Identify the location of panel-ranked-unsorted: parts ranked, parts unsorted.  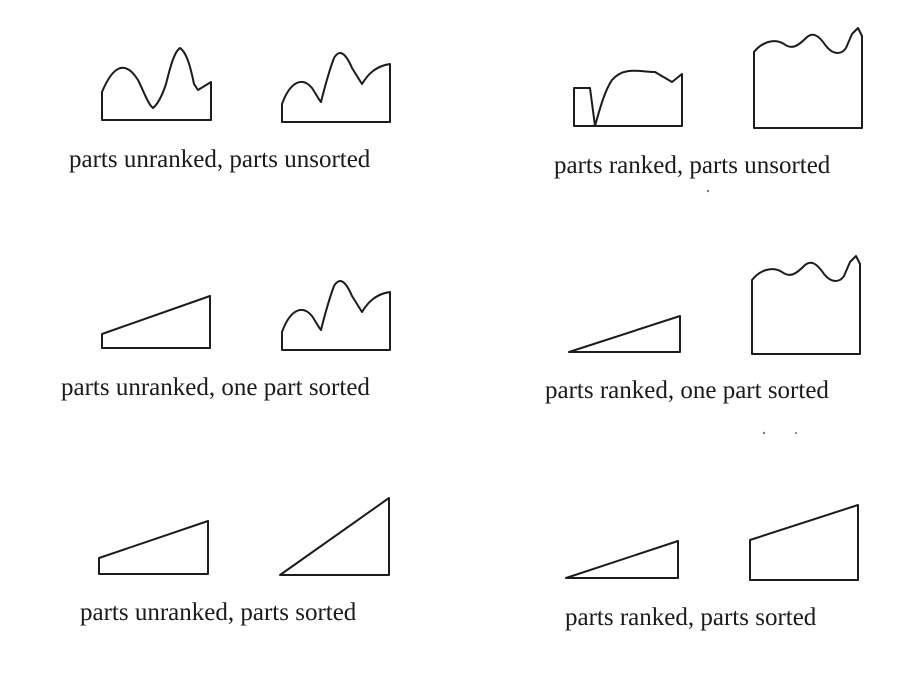
(708, 110).